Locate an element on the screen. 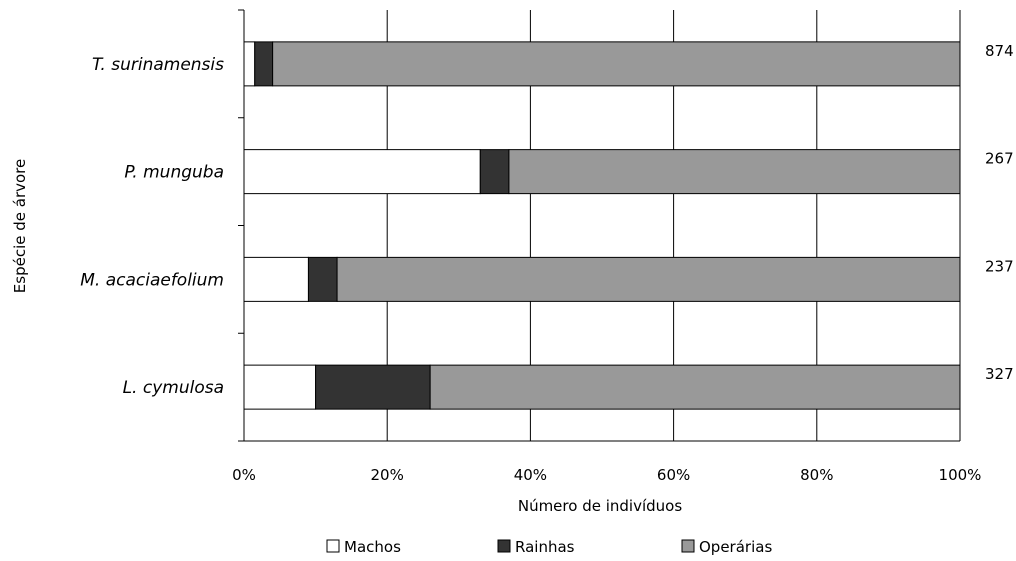 This screenshot has height=561, width=1016. x-axis-title: Número de indivíduos is located at coordinates (600, 506).